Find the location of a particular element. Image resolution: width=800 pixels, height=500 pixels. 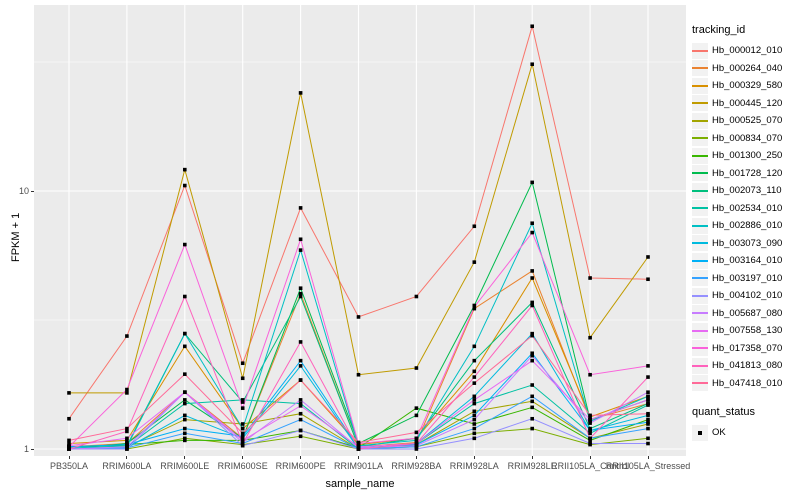

quant-status-key-icon is located at coordinates (700, 432).